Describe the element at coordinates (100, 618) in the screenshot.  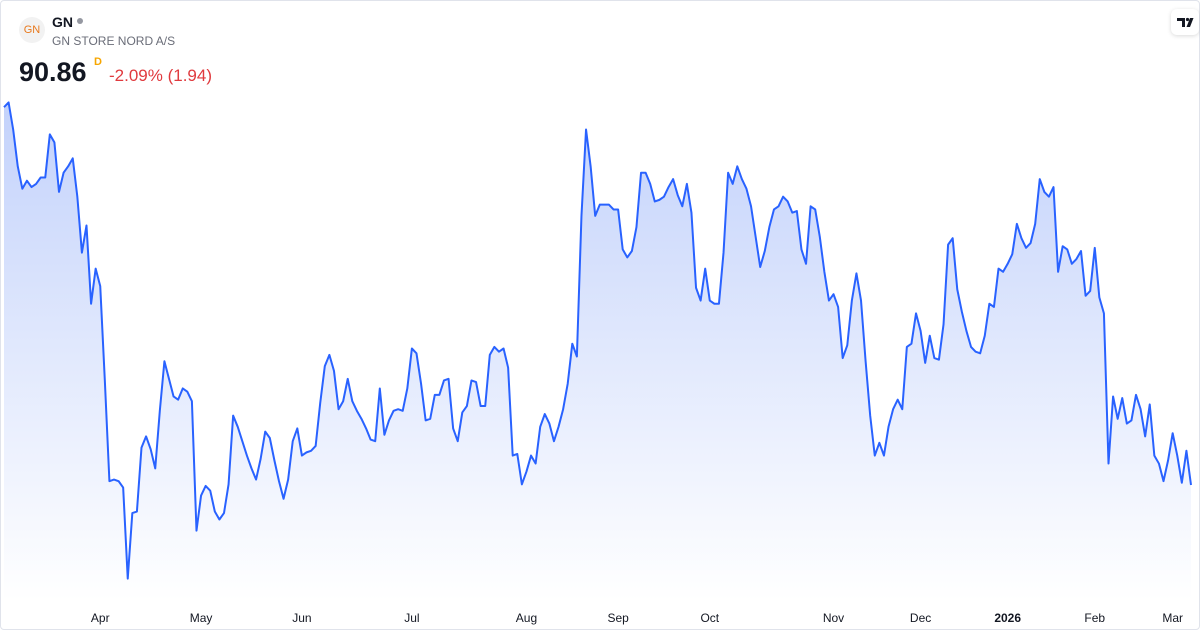
I see `x-tick-label: Apr` at that location.